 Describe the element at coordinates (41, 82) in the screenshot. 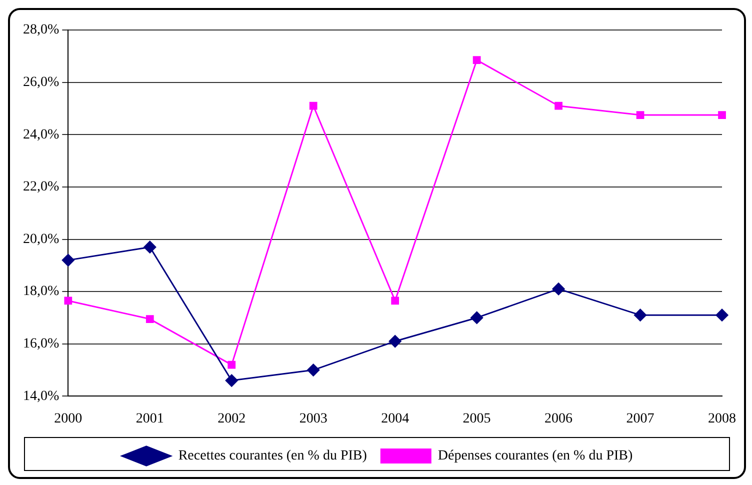

I see `y-tick-label: 26,0%` at that location.